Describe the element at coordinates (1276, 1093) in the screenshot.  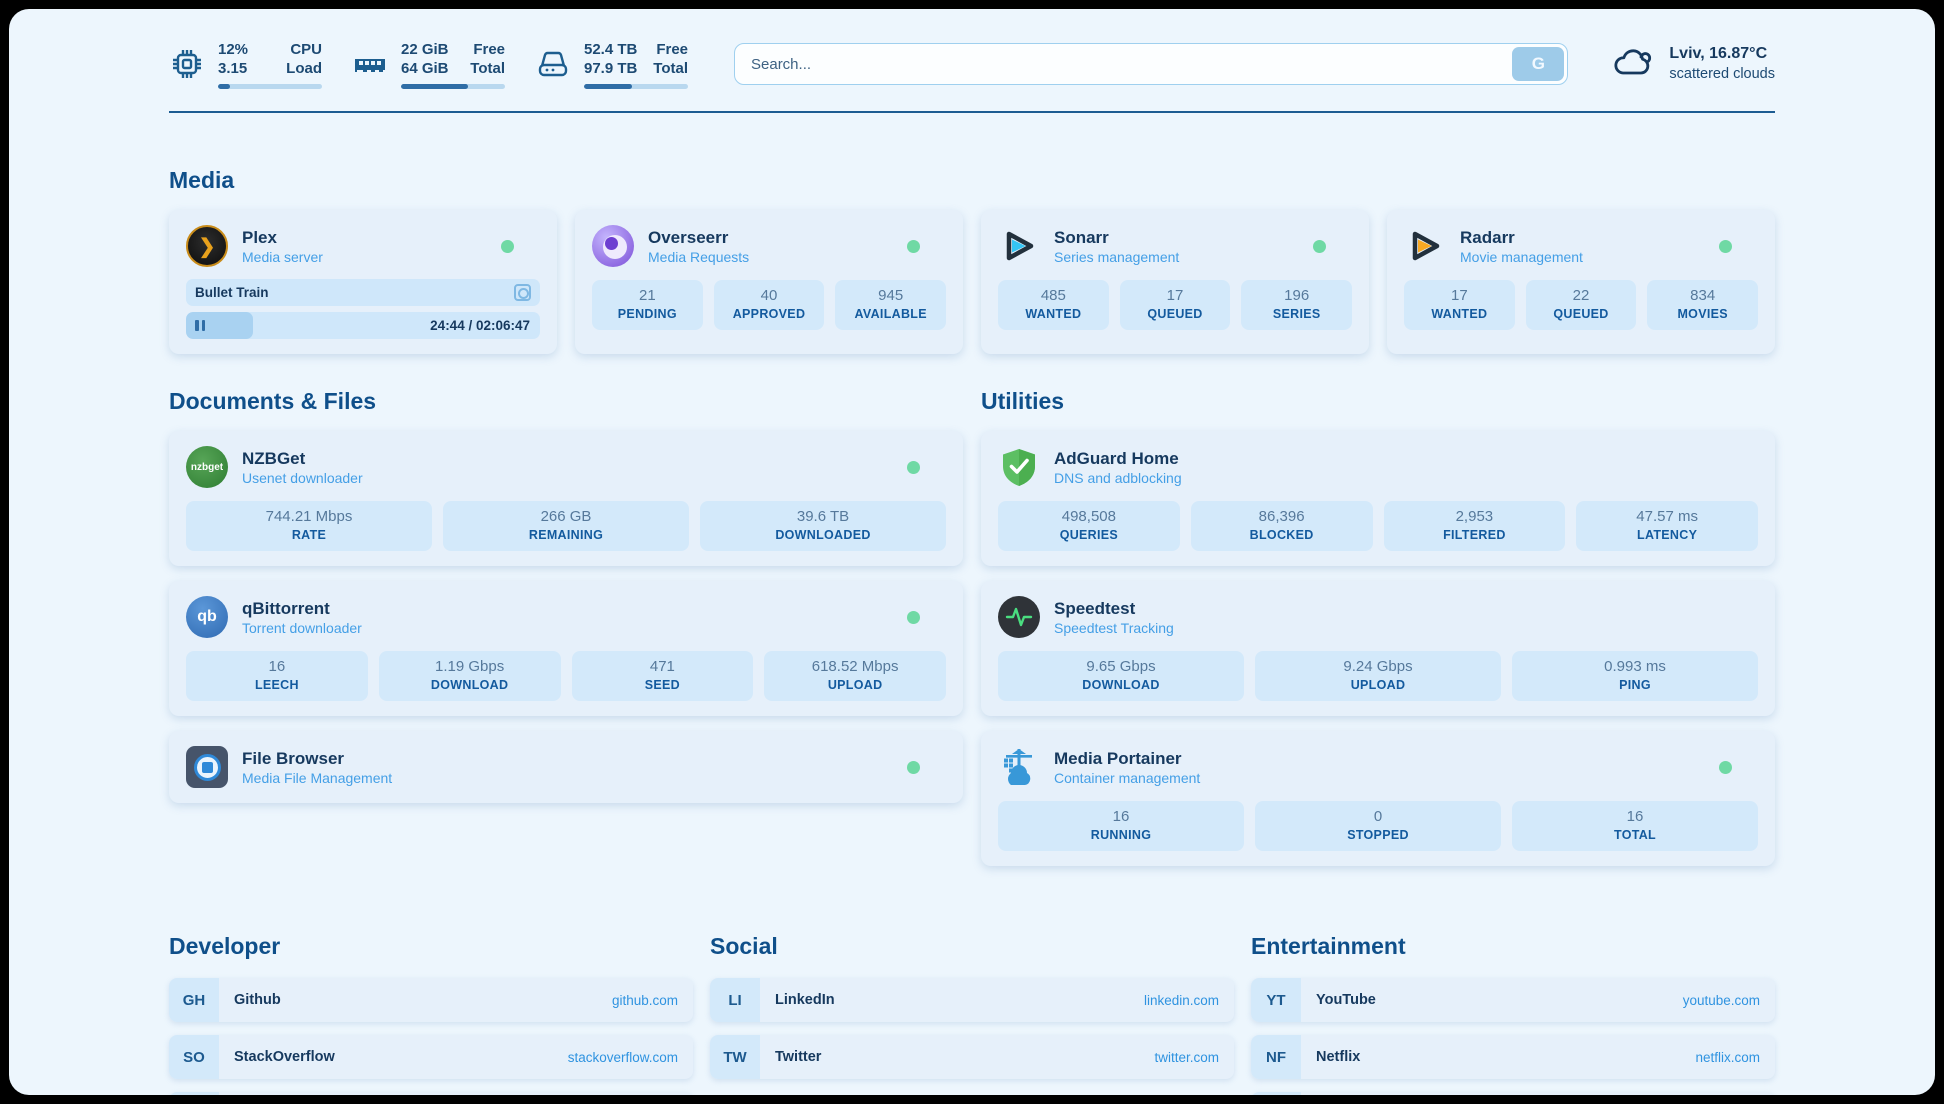
I see `link-abbr: RE` at that location.